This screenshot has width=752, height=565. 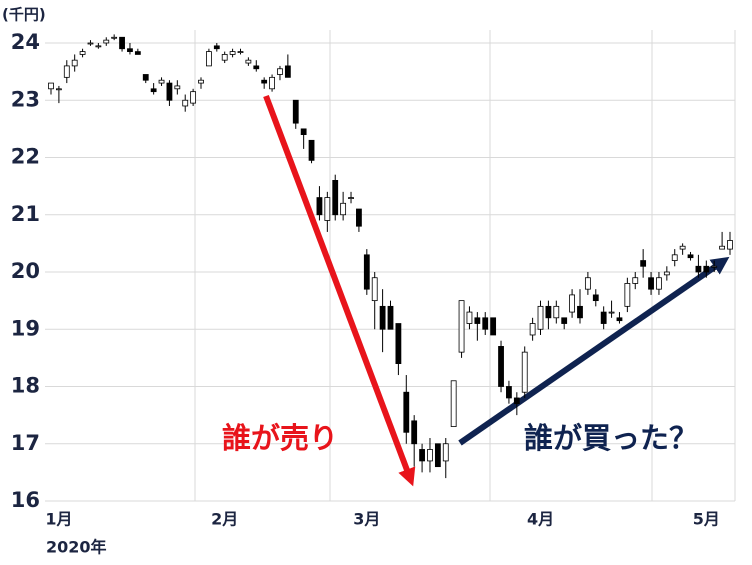 What do you see at coordinates (25, 214) in the screenshot?
I see `y-tick-label: 21` at bounding box center [25, 214].